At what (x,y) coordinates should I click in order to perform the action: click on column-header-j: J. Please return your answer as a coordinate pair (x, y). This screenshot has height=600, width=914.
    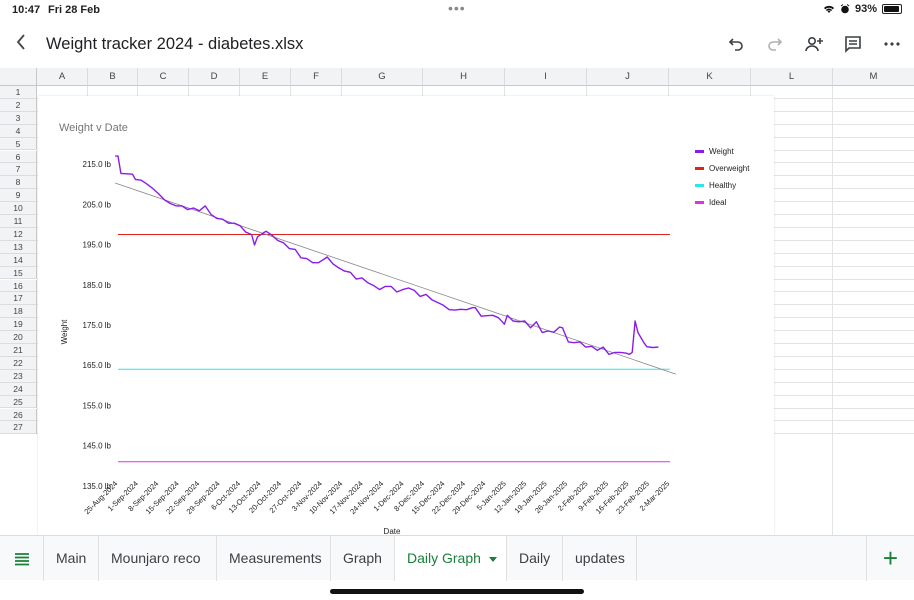
    Looking at the image, I should click on (628, 77).